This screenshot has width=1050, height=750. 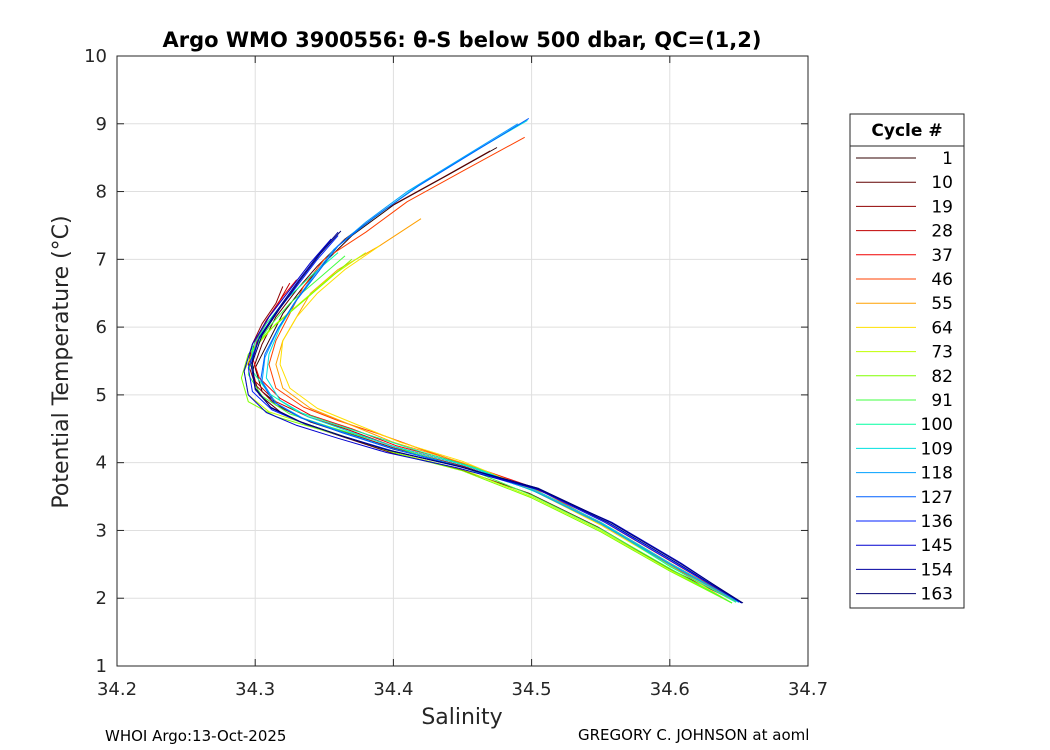 I want to click on y-tick-label: 4, so click(x=101, y=463).